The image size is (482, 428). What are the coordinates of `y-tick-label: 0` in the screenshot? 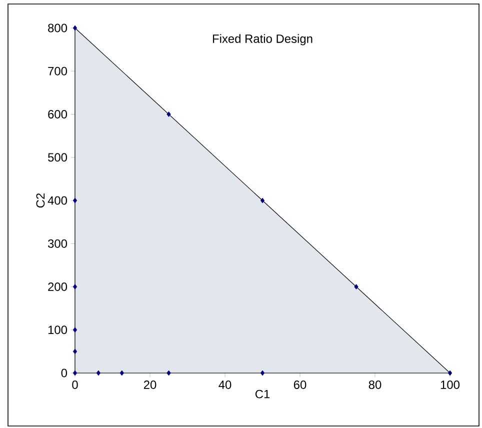 It's located at (64, 373).